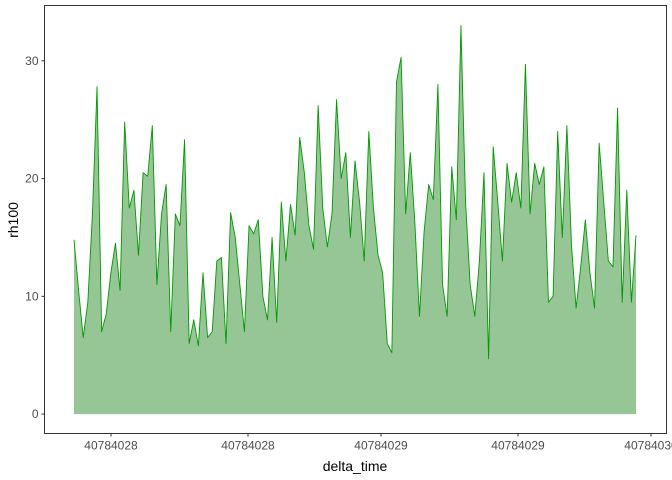  What do you see at coordinates (355, 466) in the screenshot?
I see `x-axis-title: delta_time` at bounding box center [355, 466].